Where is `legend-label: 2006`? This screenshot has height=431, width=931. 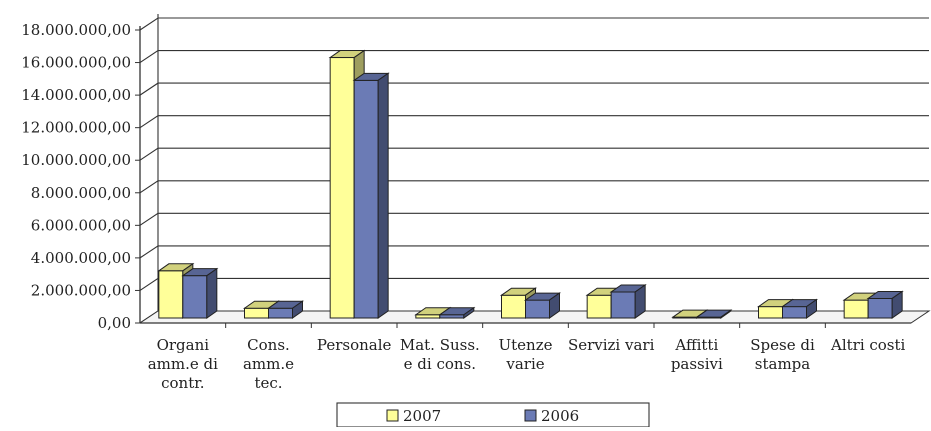
legend-label: 2006 is located at coordinates (560, 416).